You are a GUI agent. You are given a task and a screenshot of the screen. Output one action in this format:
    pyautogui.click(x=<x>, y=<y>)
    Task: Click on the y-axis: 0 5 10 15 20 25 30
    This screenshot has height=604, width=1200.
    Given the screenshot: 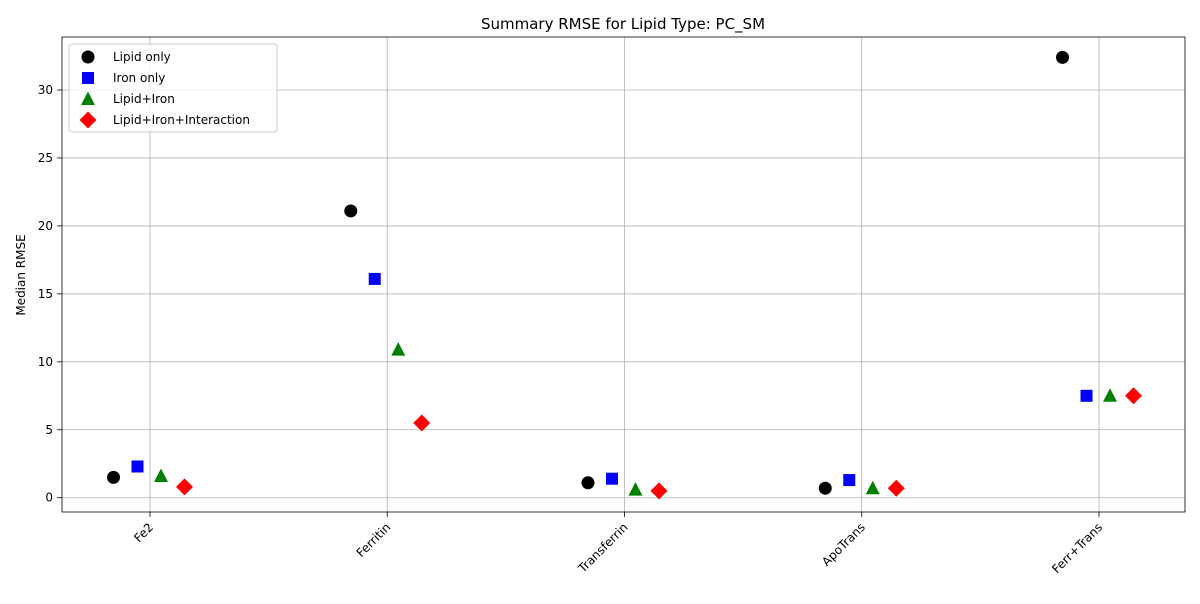 What is the action you would take?
    pyautogui.click(x=50, y=294)
    